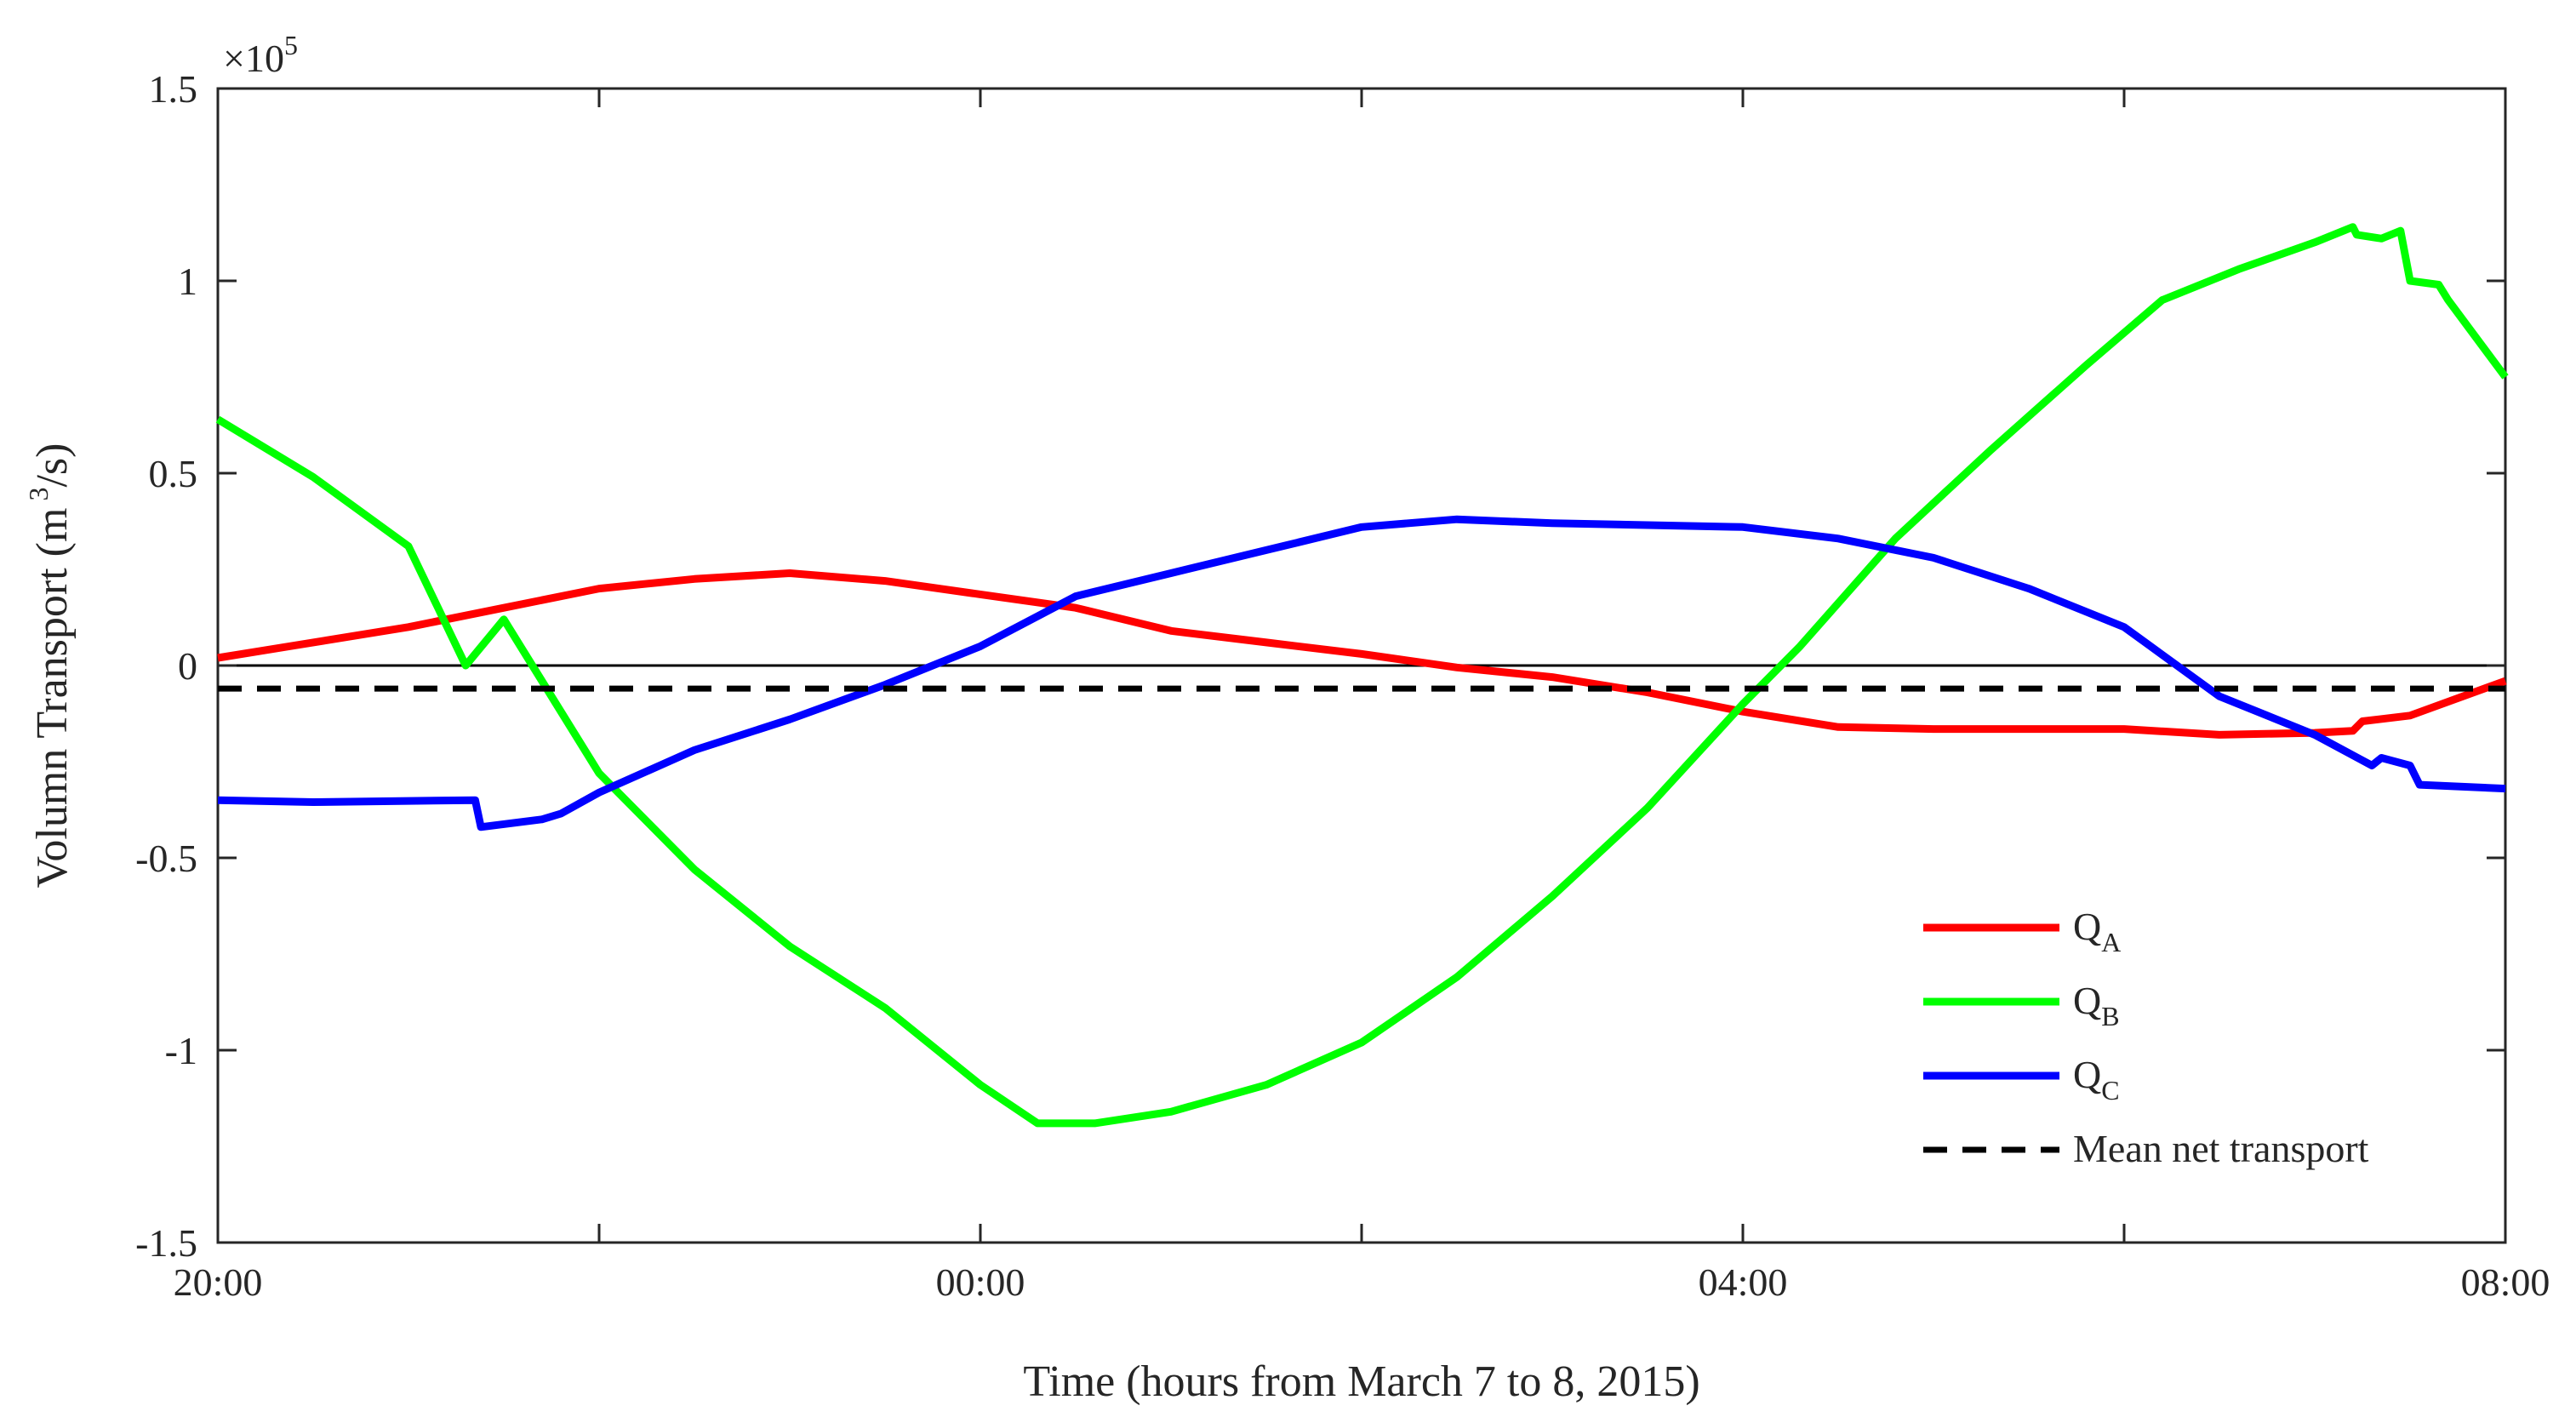 This screenshot has height=1417, width=2576. I want to click on legend-label: Mean net transport, so click(2221, 1148).